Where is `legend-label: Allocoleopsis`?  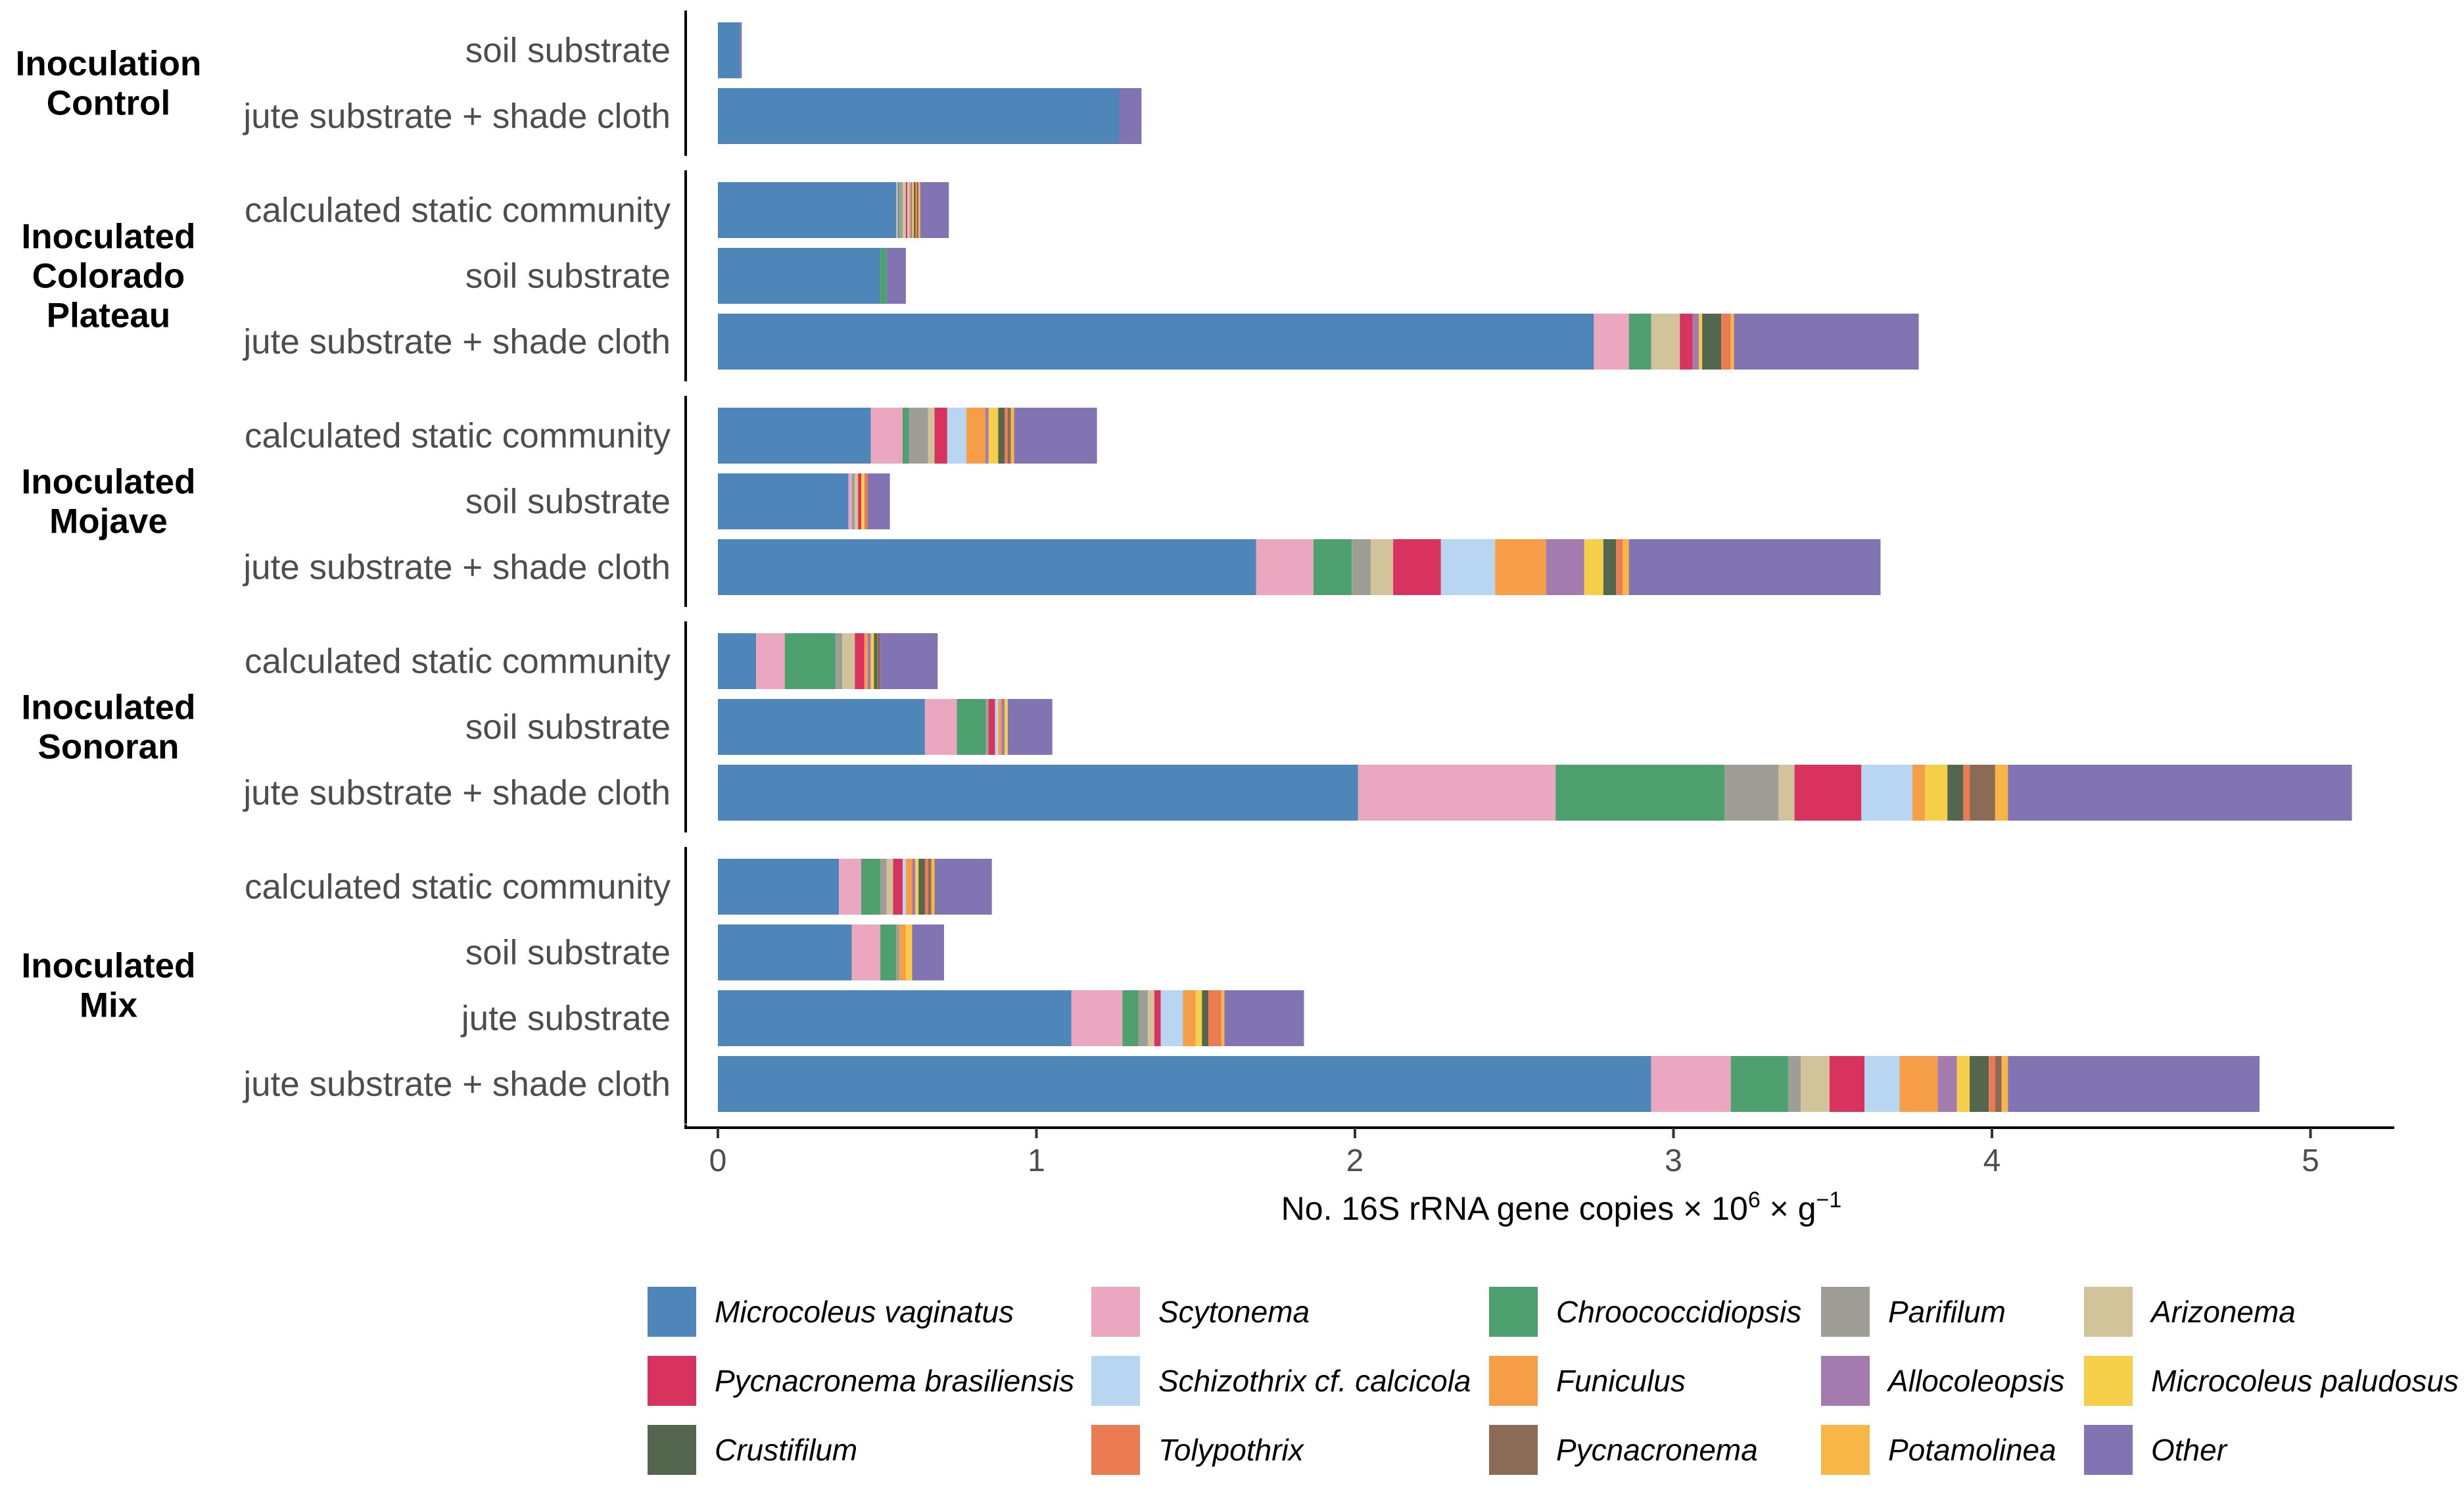
legend-label: Allocoleopsis is located at coordinates (1975, 1381).